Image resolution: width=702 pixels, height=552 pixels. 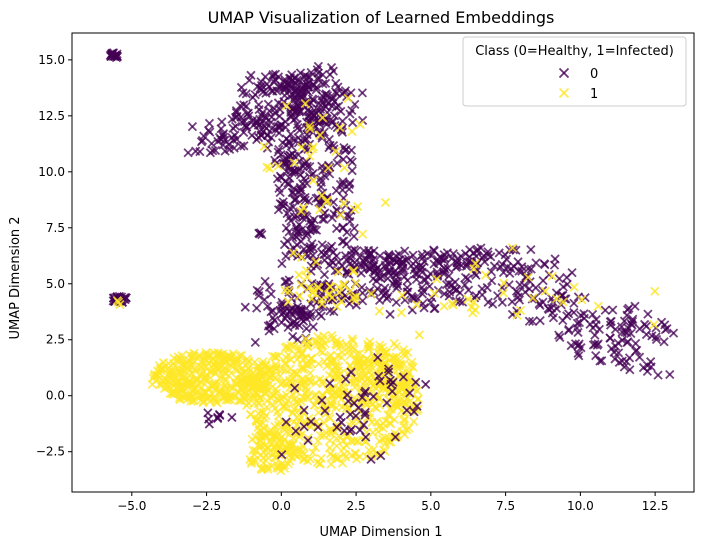 What do you see at coordinates (55, 340) in the screenshot?
I see `y-tick-label: 2.5` at bounding box center [55, 340].